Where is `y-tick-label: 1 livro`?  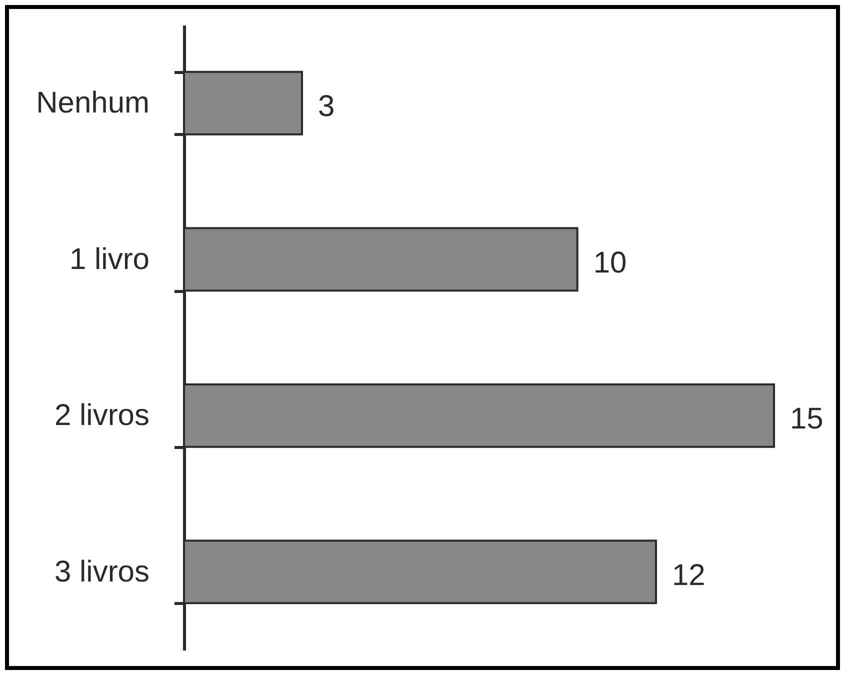
y-tick-label: 1 livro is located at coordinates (109, 259).